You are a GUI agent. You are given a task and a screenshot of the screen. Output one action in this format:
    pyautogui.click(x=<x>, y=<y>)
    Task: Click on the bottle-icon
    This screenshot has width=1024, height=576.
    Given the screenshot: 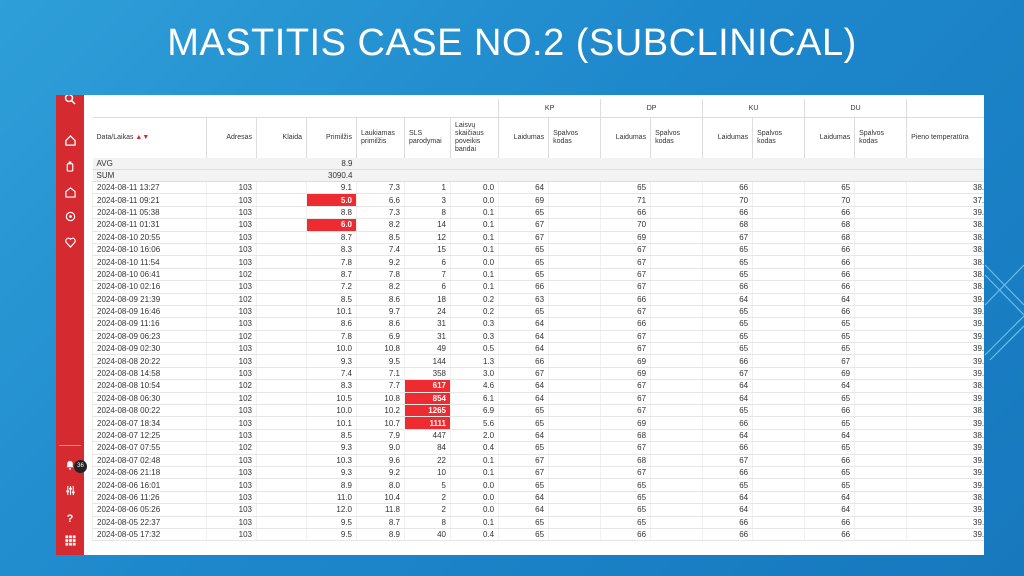 What is the action you would take?
    pyautogui.click(x=70, y=169)
    